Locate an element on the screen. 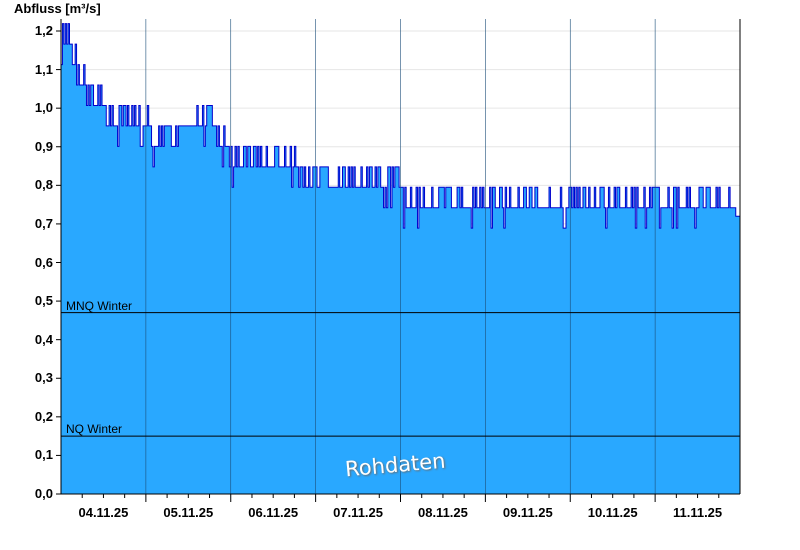 The height and width of the screenshot is (550, 800). y-tick-label: 1,1 is located at coordinates (43, 69).